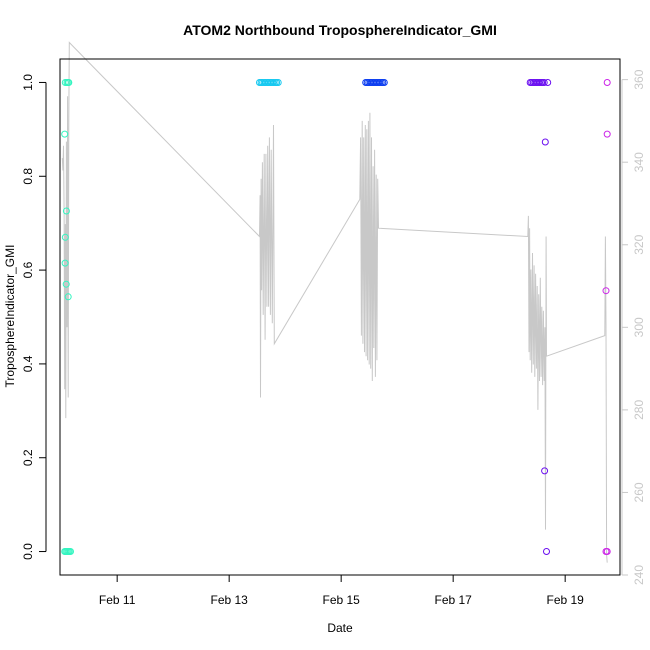 The height and width of the screenshot is (650, 650). Describe the element at coordinates (117, 600) in the screenshot. I see `x-tick-label: Feb 11` at that location.